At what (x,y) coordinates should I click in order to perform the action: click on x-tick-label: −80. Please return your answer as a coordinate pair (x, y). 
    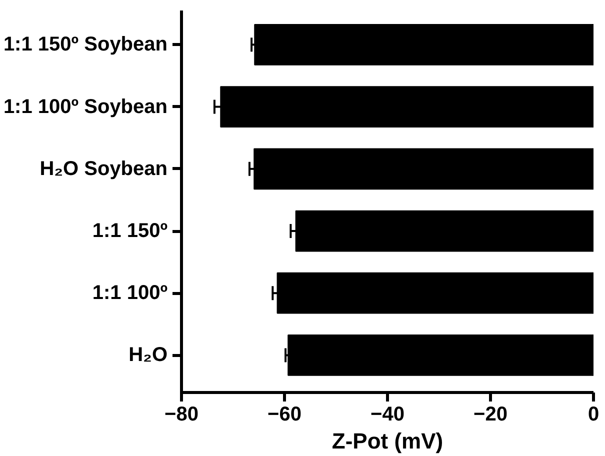
    Looking at the image, I should click on (181, 415).